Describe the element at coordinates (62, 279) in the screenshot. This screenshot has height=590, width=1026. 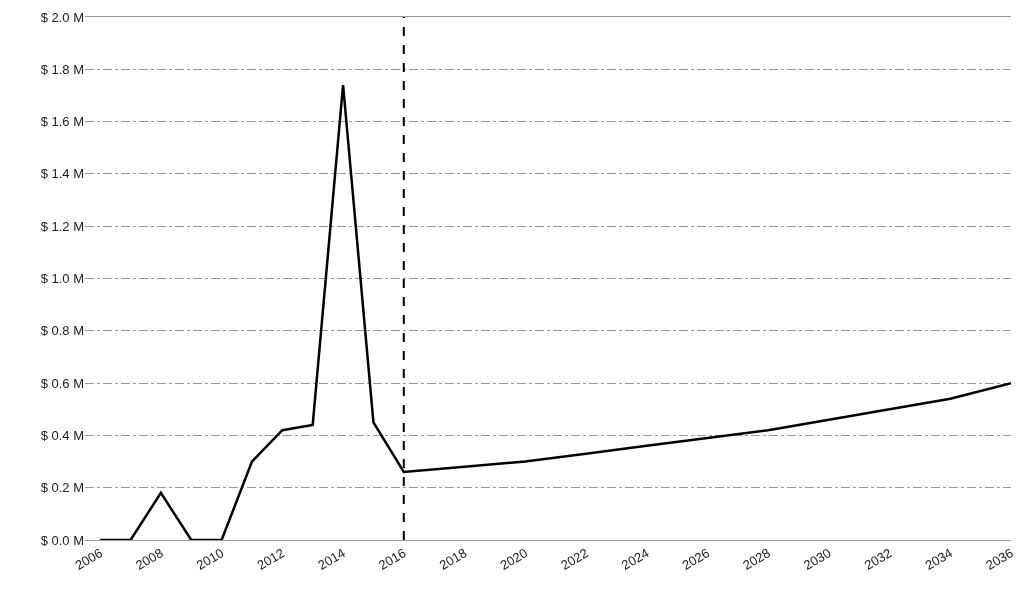
I see `y-tick-label: $ 1.0 M` at that location.